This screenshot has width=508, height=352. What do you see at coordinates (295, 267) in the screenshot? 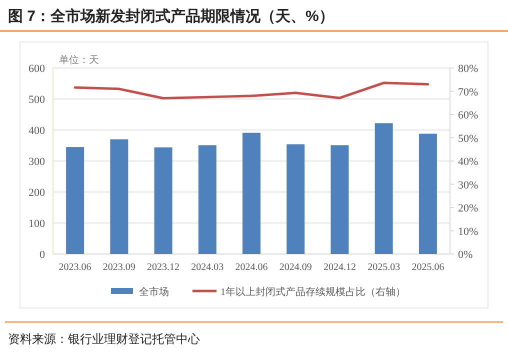
I see `x-tick-label: 2024.09` at bounding box center [295, 267].